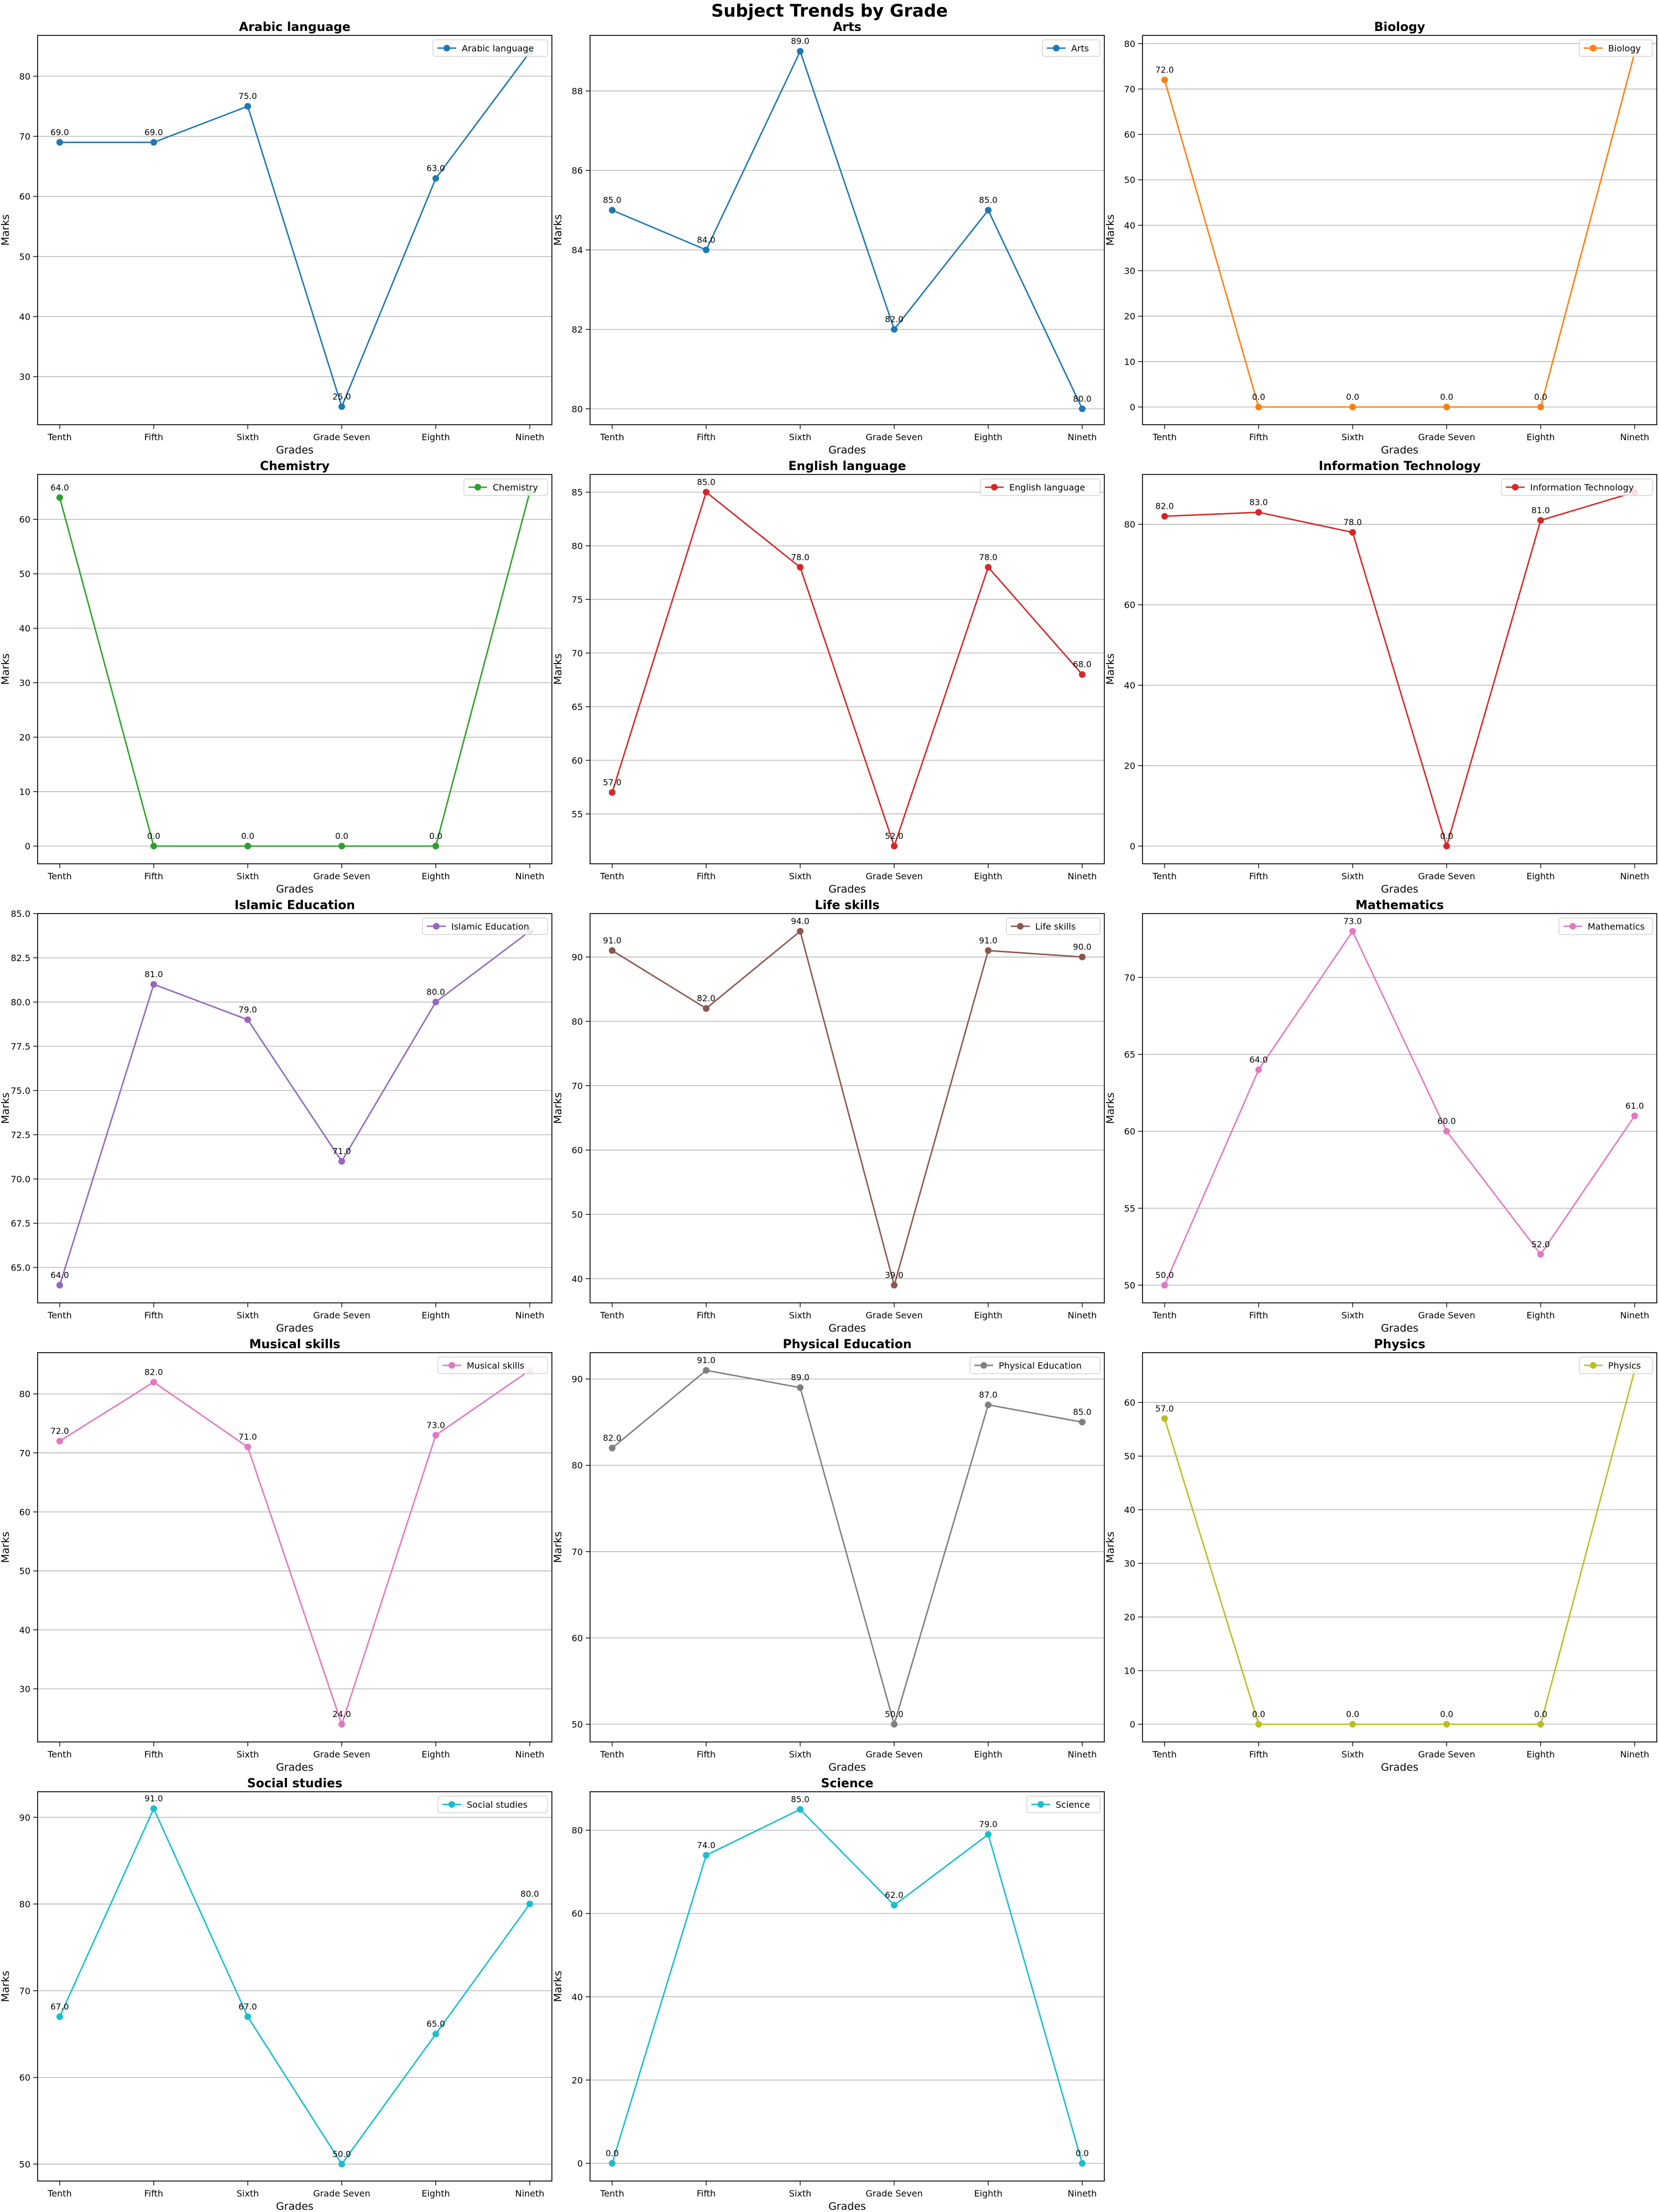 The width and height of the screenshot is (1659, 2212). What do you see at coordinates (612, 783) in the screenshot?
I see `data-label: 57.0` at bounding box center [612, 783].